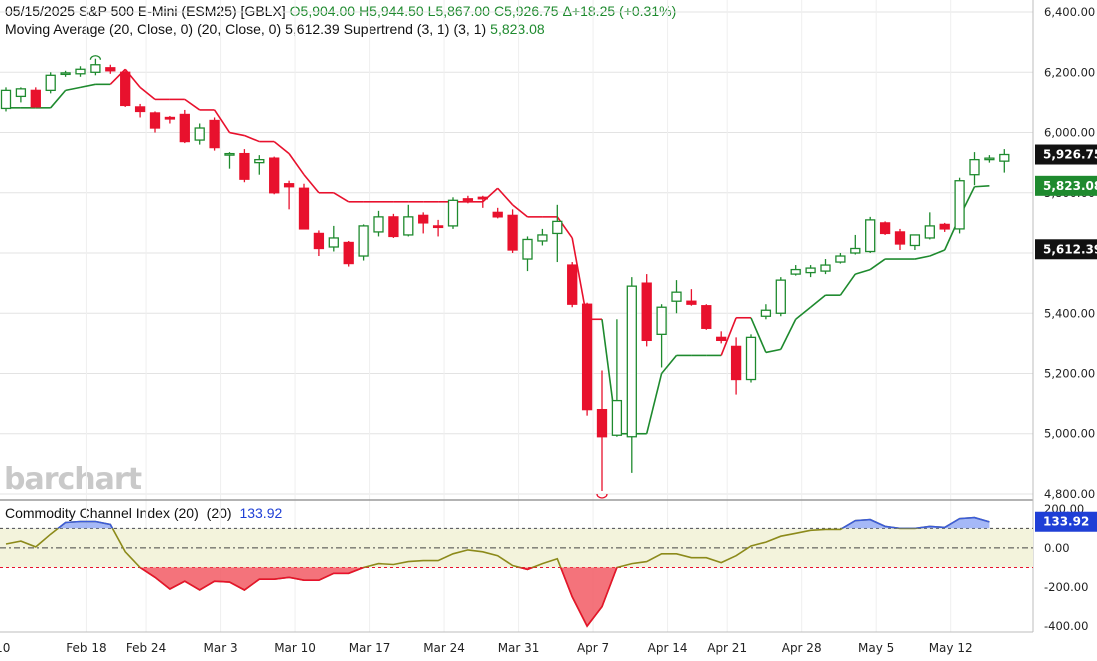 This screenshot has height=661, width=1097. I want to click on date-tick-label: Apr 14, so click(668, 648).